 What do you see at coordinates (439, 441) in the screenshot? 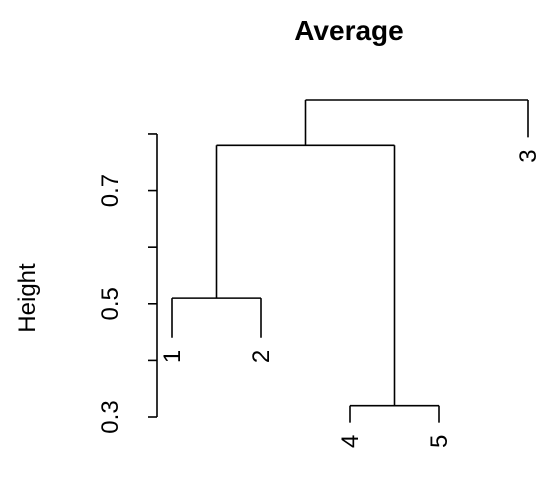
I see `leaf-label: 5` at bounding box center [439, 441].